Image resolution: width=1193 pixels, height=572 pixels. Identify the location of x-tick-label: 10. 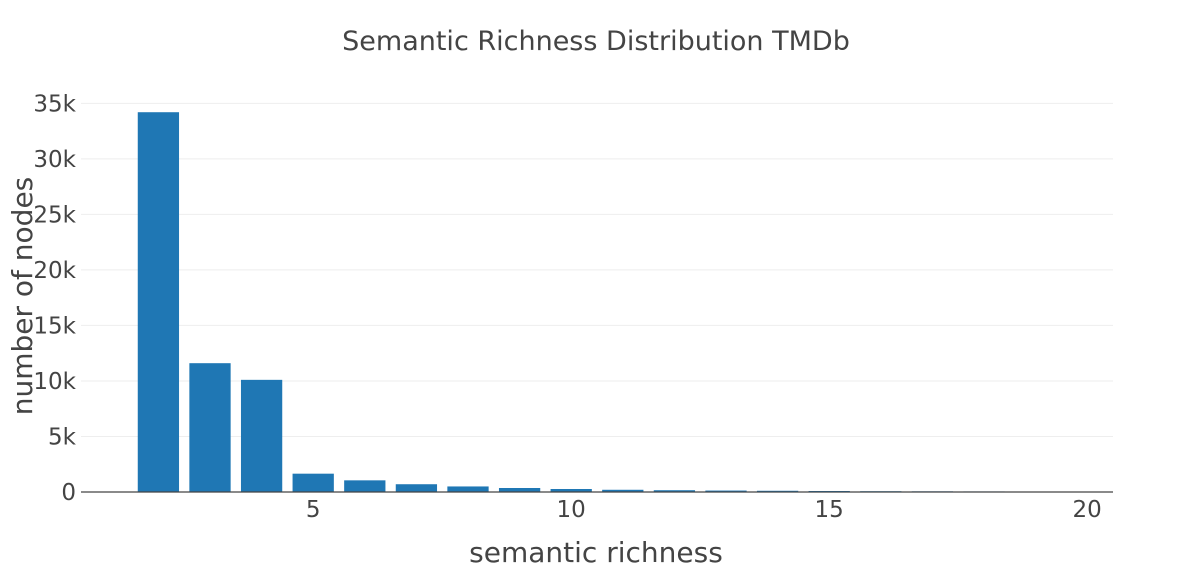
(571, 510).